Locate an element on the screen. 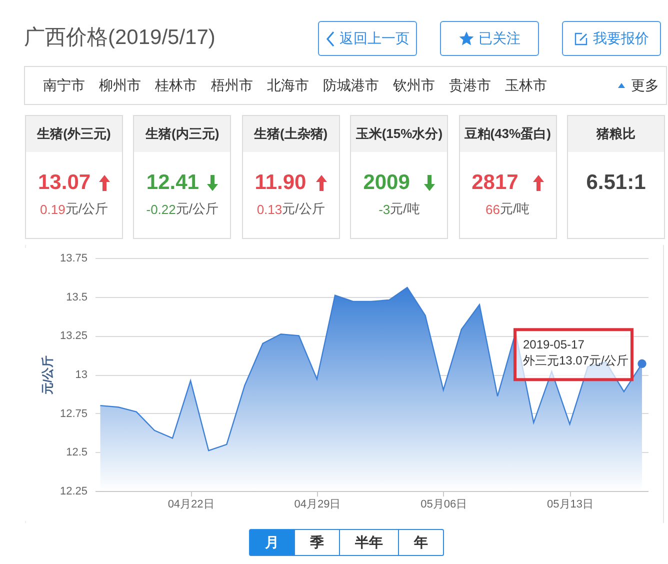  y-tick-label: 13.5 is located at coordinates (77, 297).